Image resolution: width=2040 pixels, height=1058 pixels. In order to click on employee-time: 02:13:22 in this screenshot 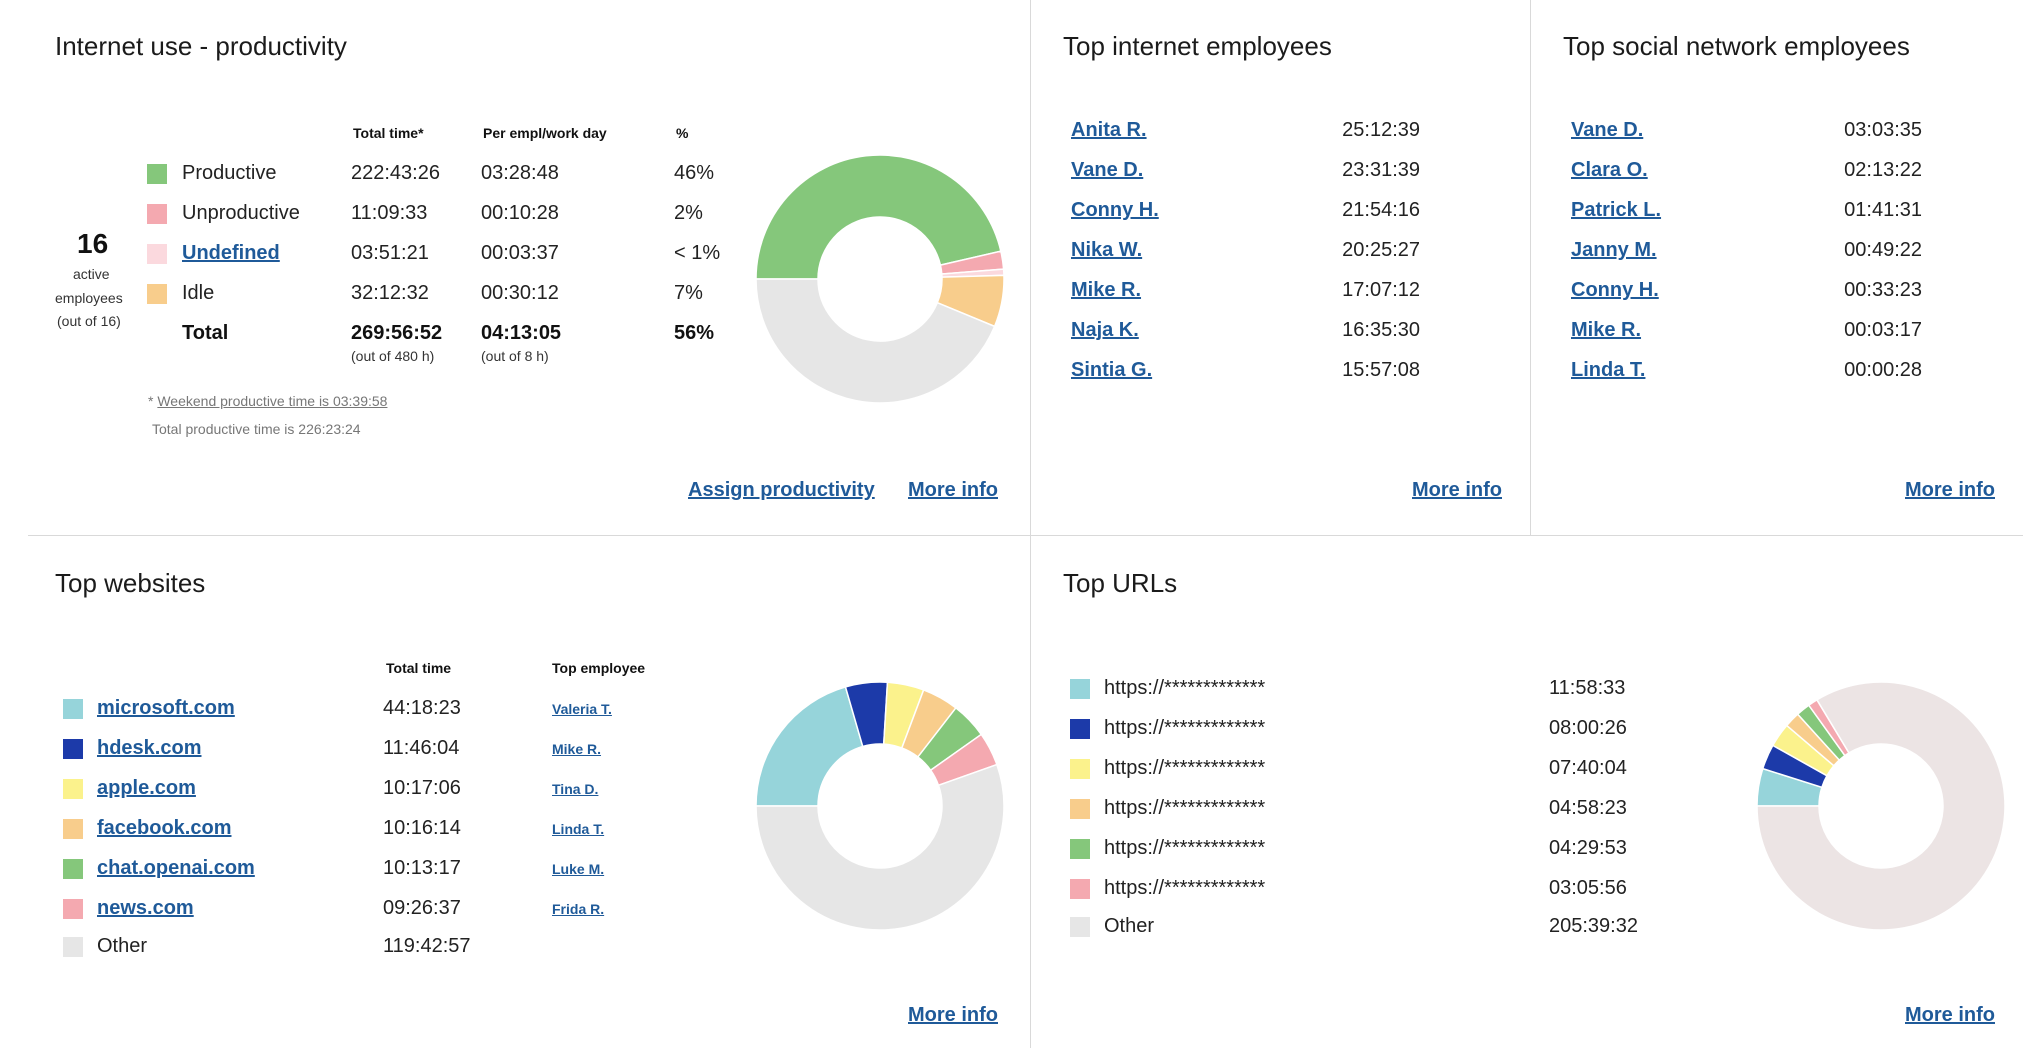, I will do `click(1883, 170)`.